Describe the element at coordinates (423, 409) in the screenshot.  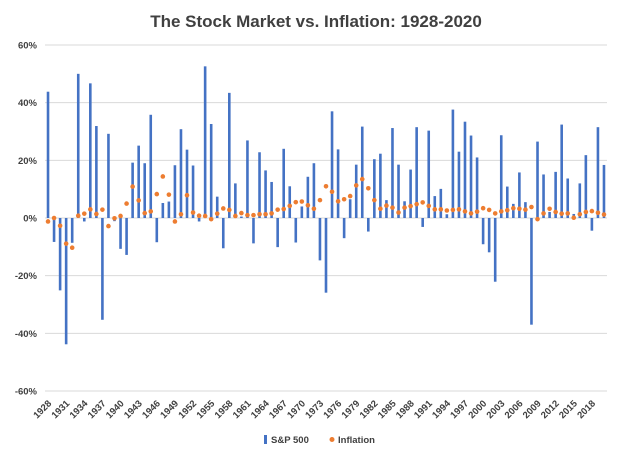
I see `x-tick-label: 1991` at that location.